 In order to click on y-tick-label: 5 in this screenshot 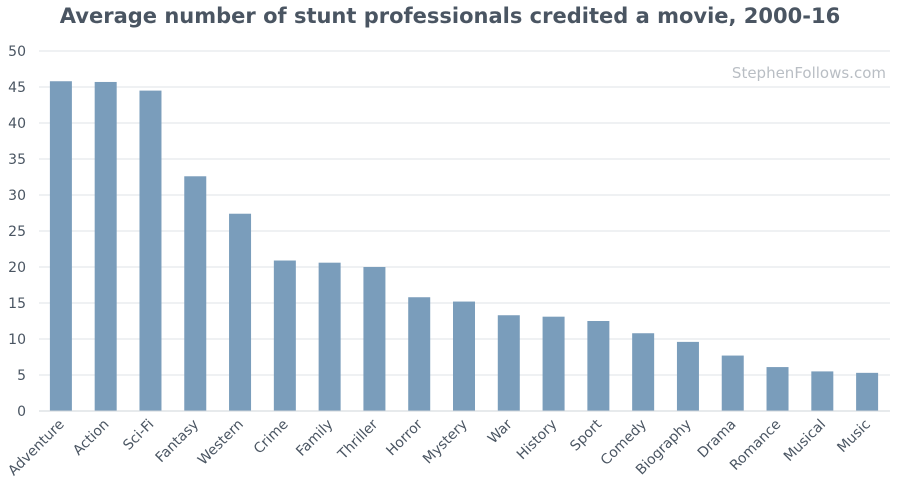, I will do `click(21, 376)`.